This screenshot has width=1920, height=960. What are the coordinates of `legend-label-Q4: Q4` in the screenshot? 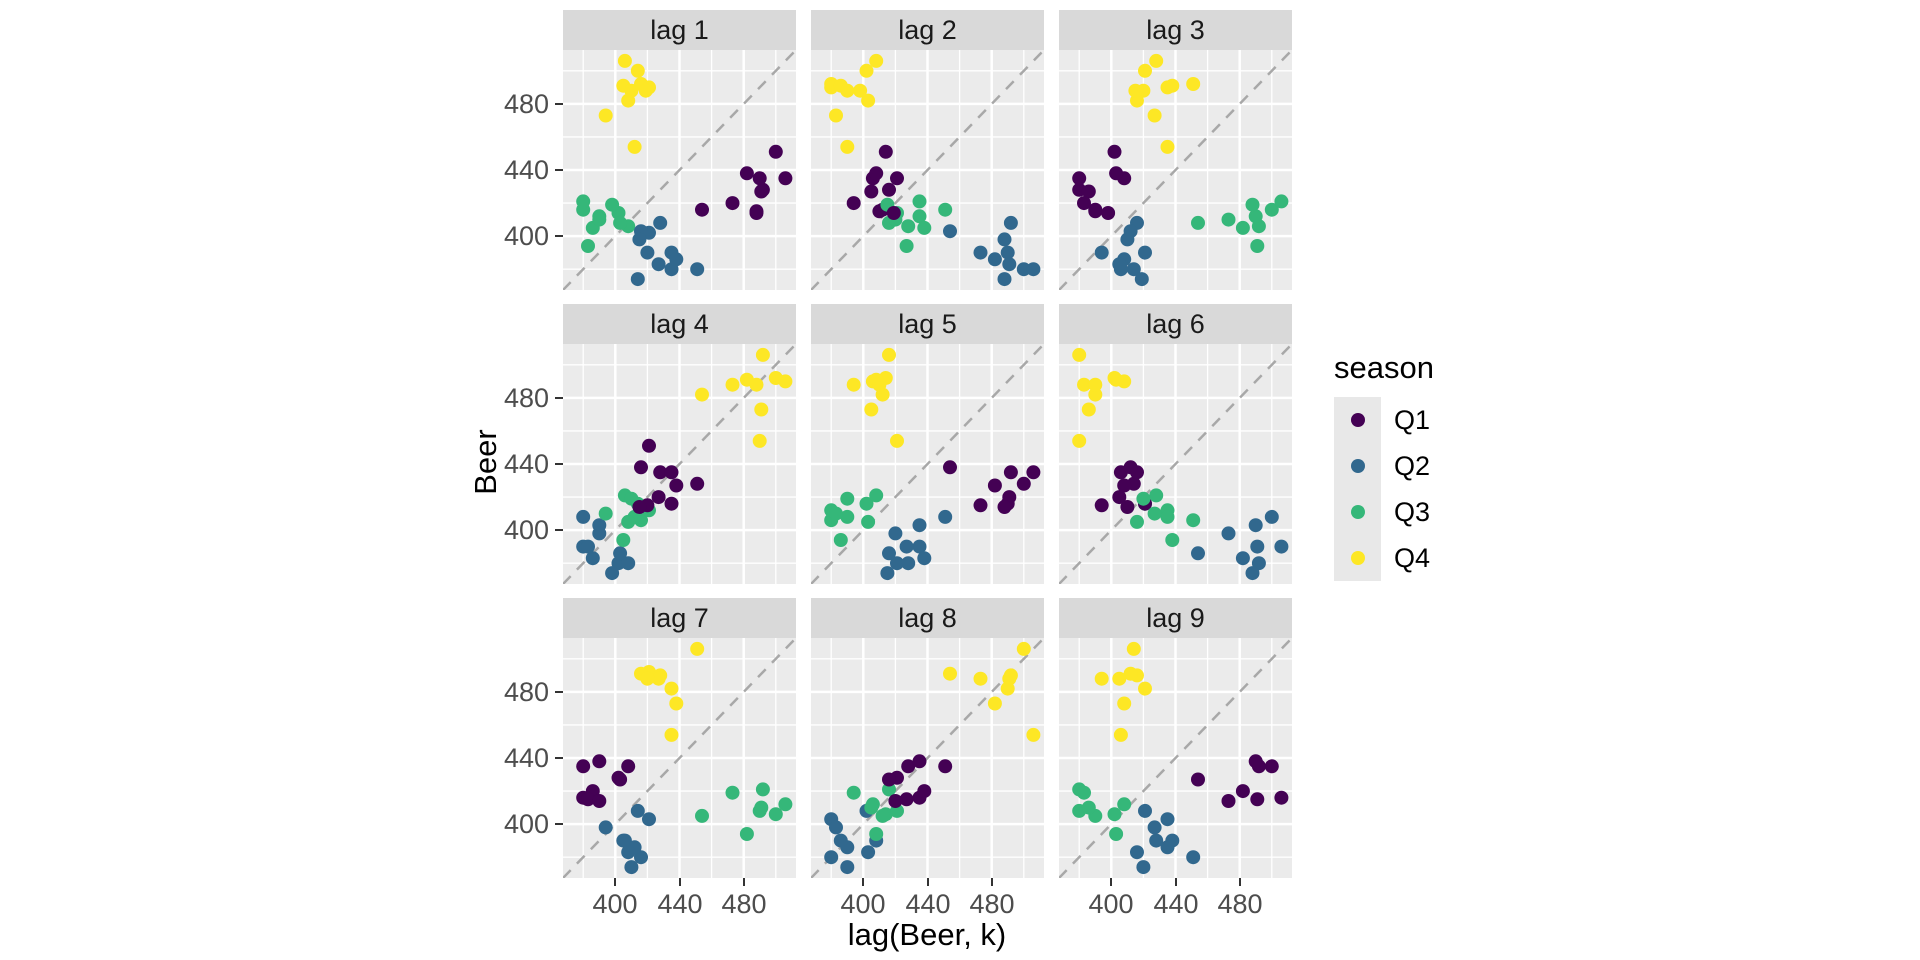 It's located at (1412, 558).